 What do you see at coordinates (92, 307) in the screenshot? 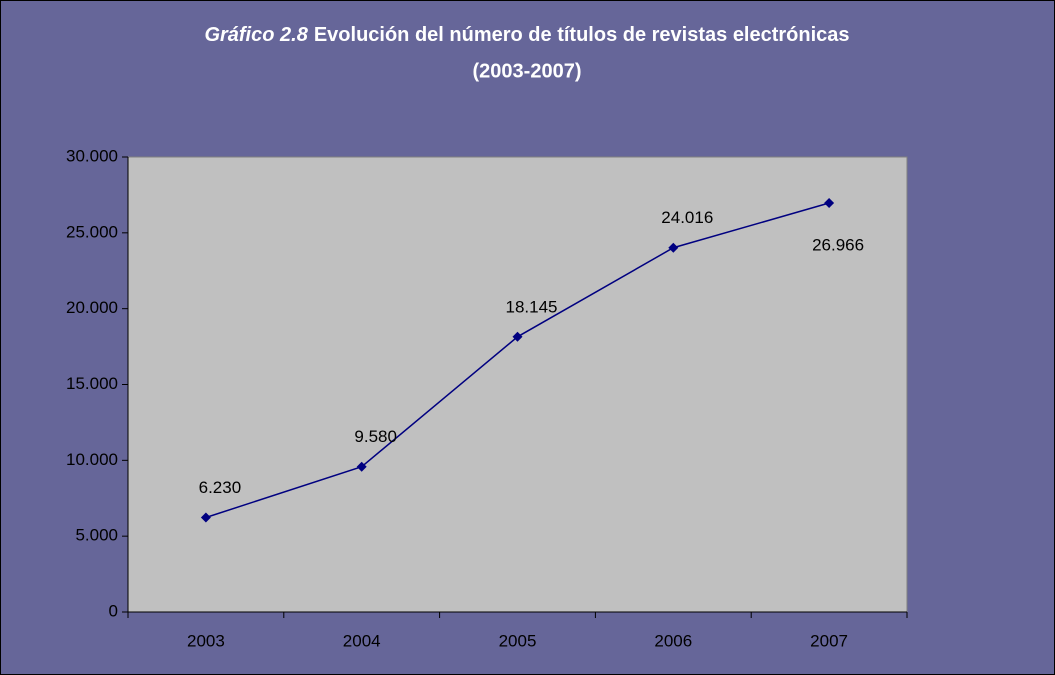
I see `y-tick-label: 20.000` at bounding box center [92, 307].